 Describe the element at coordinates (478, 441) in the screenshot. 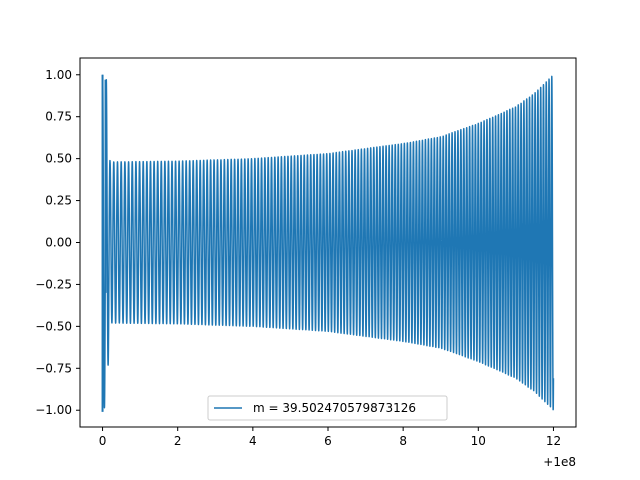

I see `x-tick-label: 10` at that location.